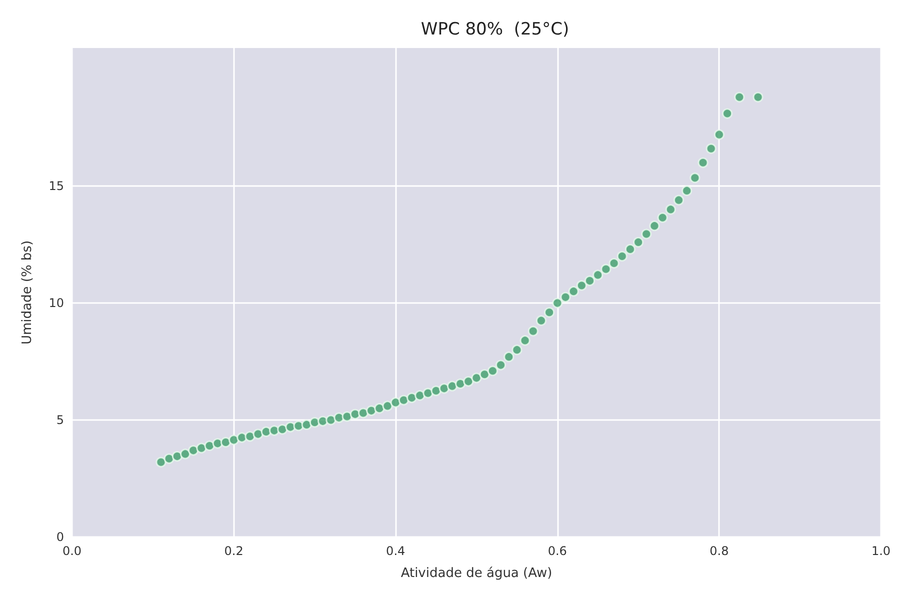  Describe the element at coordinates (72, 551) in the screenshot. I see `x-tick-label: 0.0` at that location.